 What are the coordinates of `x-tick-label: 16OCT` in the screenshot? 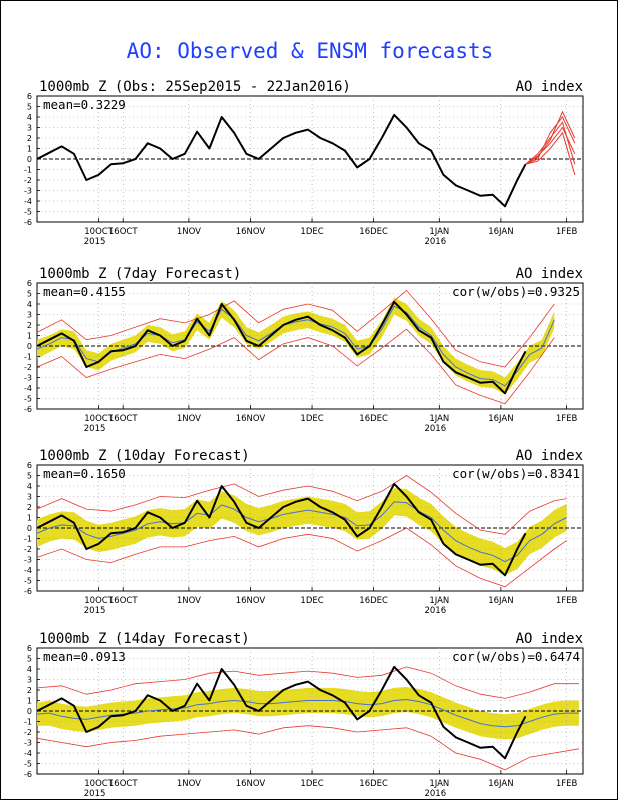 It's located at (123, 232).